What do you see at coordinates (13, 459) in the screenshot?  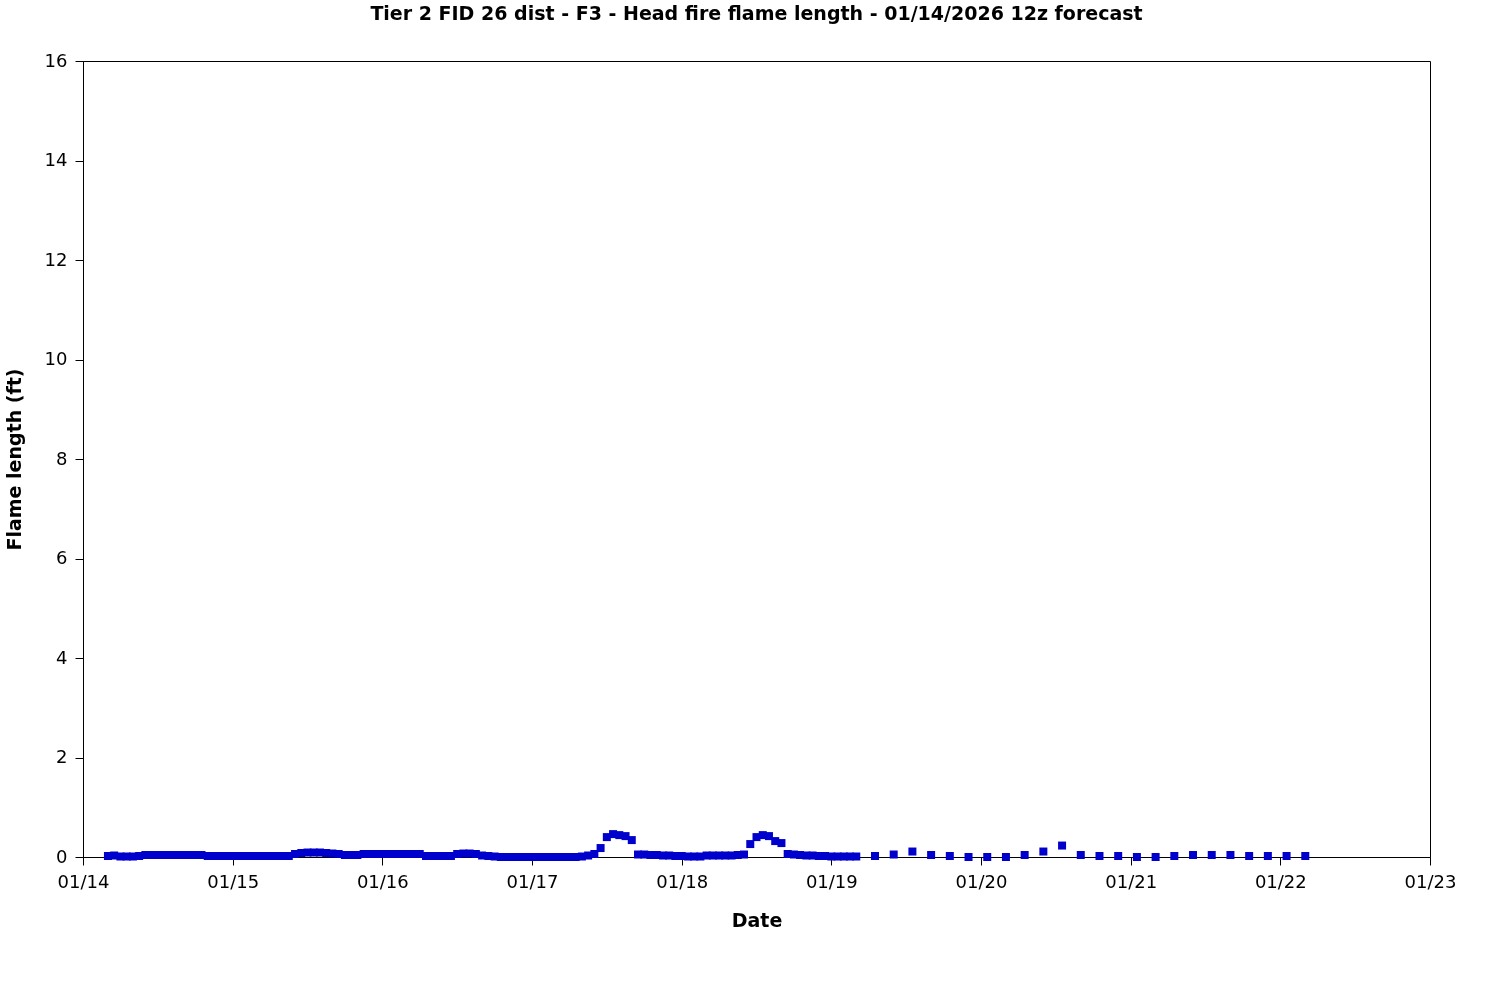 I see `y-axis-title: Flame length (ft)` at bounding box center [13, 459].